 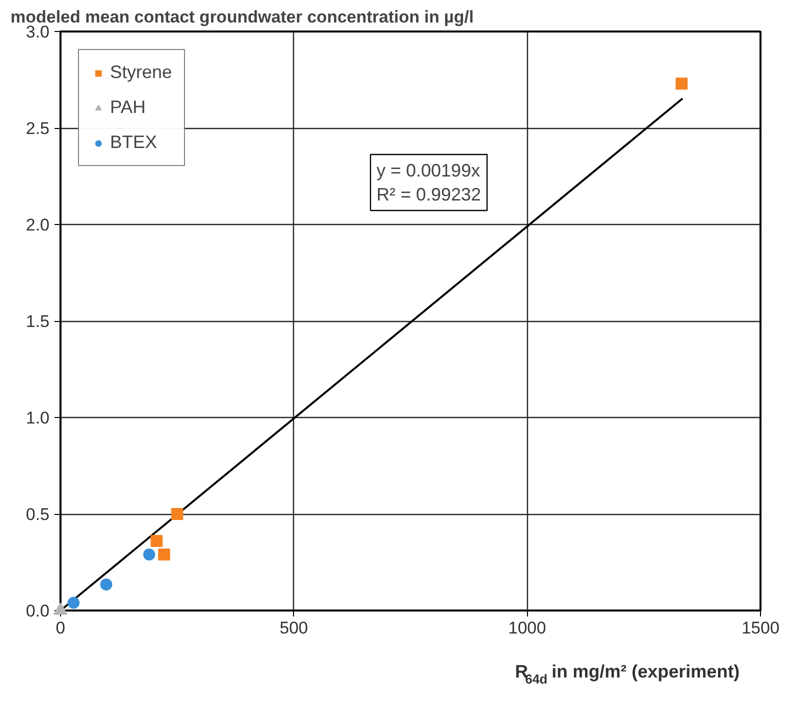 I want to click on y-tick-label: 1.0, so click(x=38, y=418).